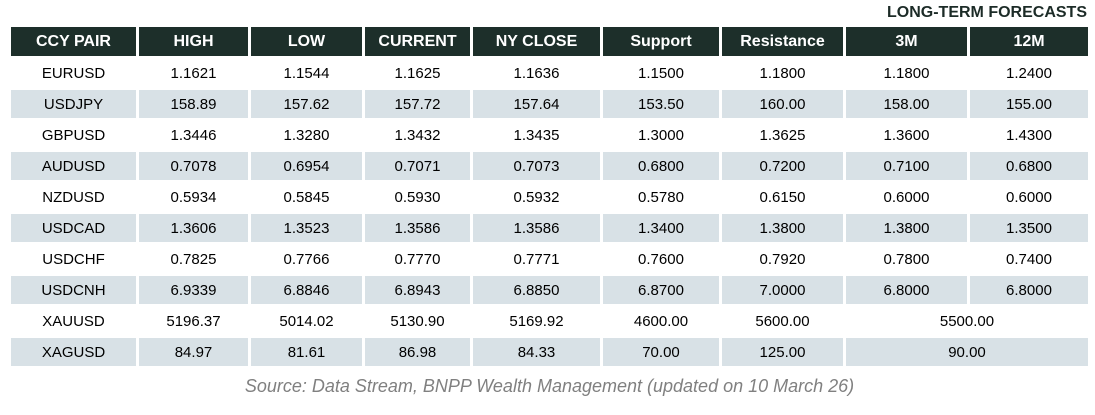 Image resolution: width=1095 pixels, height=415 pixels. I want to click on forecast-12m-cell: 0.6000, so click(1029, 197).